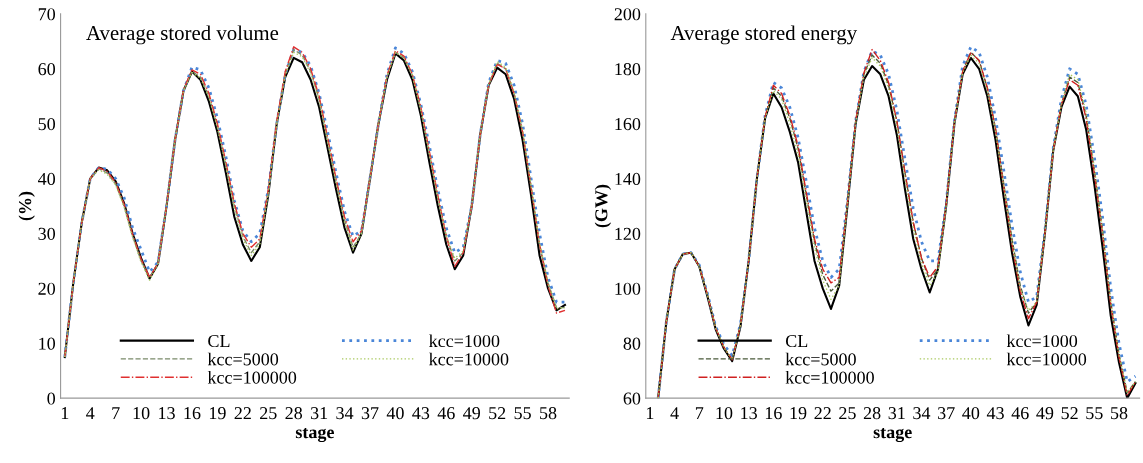 The image size is (1143, 463). I want to click on y-tick-label: 140, so click(628, 179).